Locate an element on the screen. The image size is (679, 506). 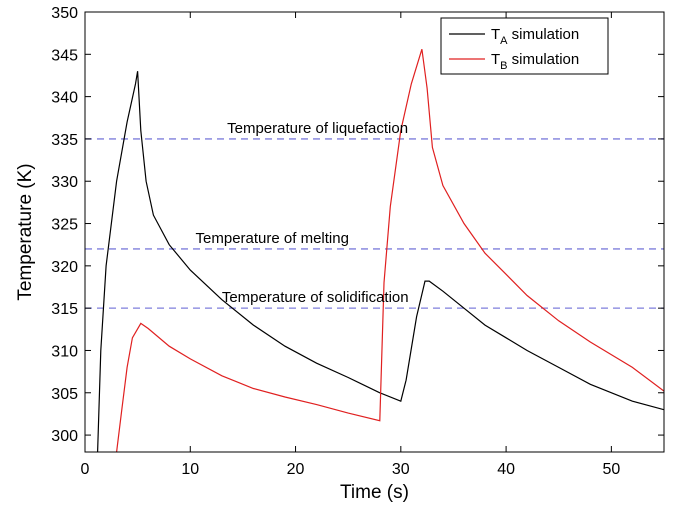
y-tick-label: 325 is located at coordinates (64, 225).